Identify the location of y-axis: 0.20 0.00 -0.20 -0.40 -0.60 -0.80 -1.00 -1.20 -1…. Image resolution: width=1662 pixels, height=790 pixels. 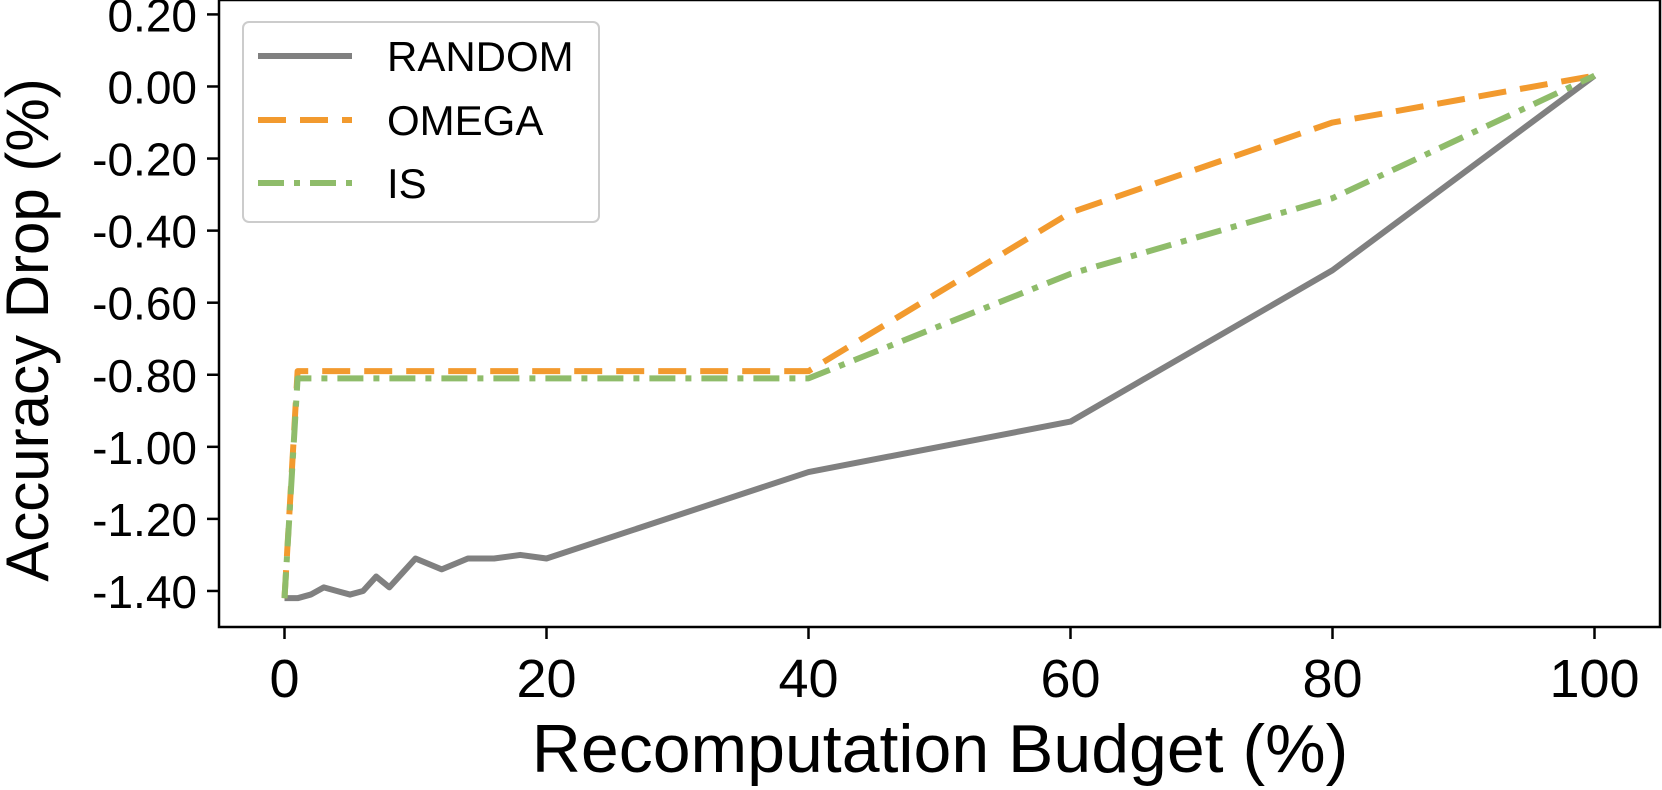
(155, 309).